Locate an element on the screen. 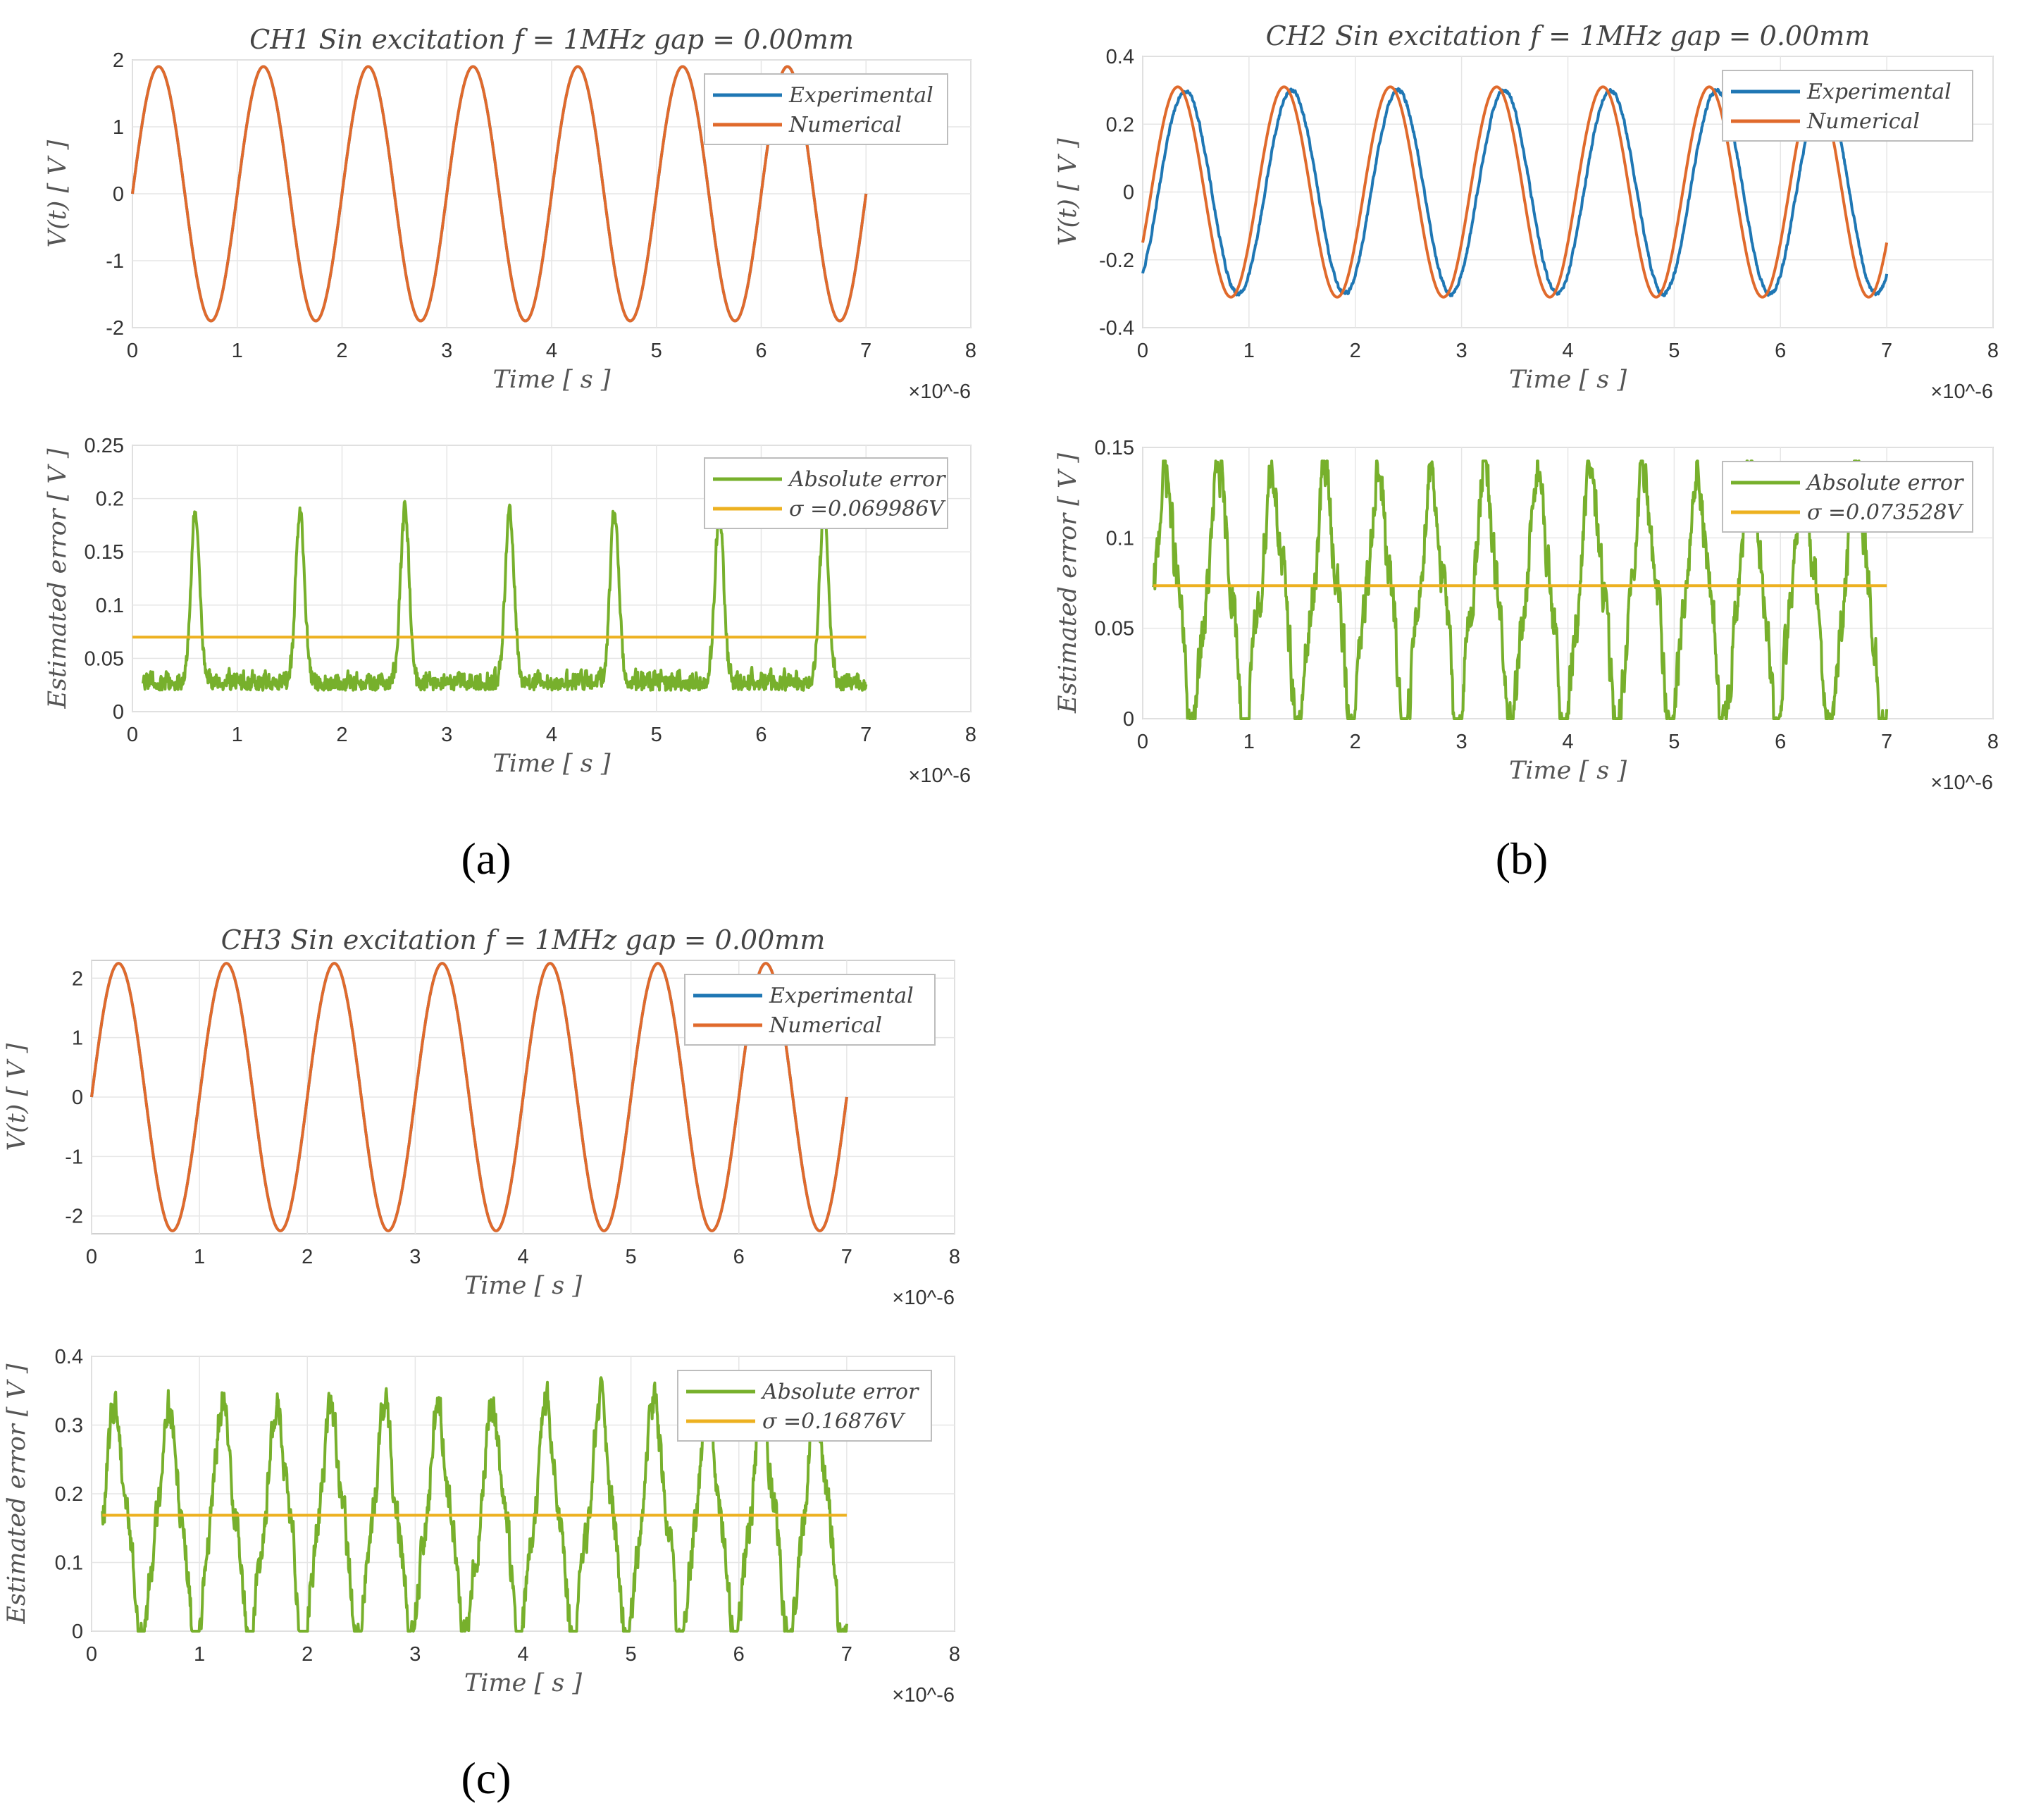 This screenshot has height=1820, width=2017. y-tick-label: 0.4 is located at coordinates (69, 1357).